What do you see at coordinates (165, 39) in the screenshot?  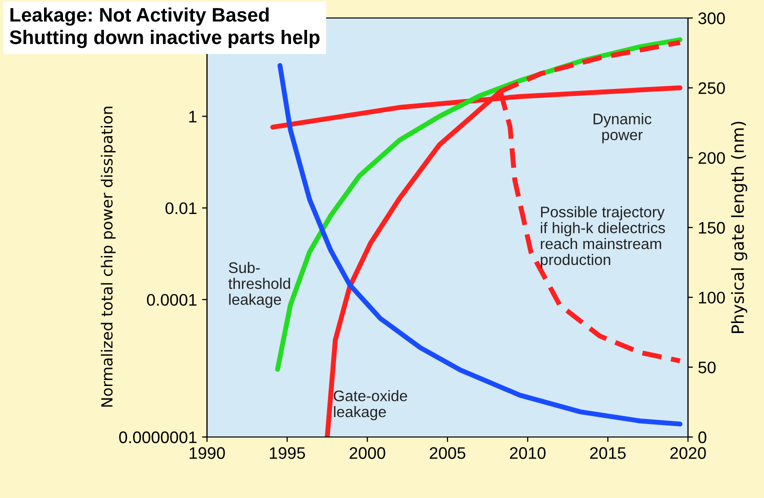 I see `text: Shutting down inactive parts help` at bounding box center [165, 39].